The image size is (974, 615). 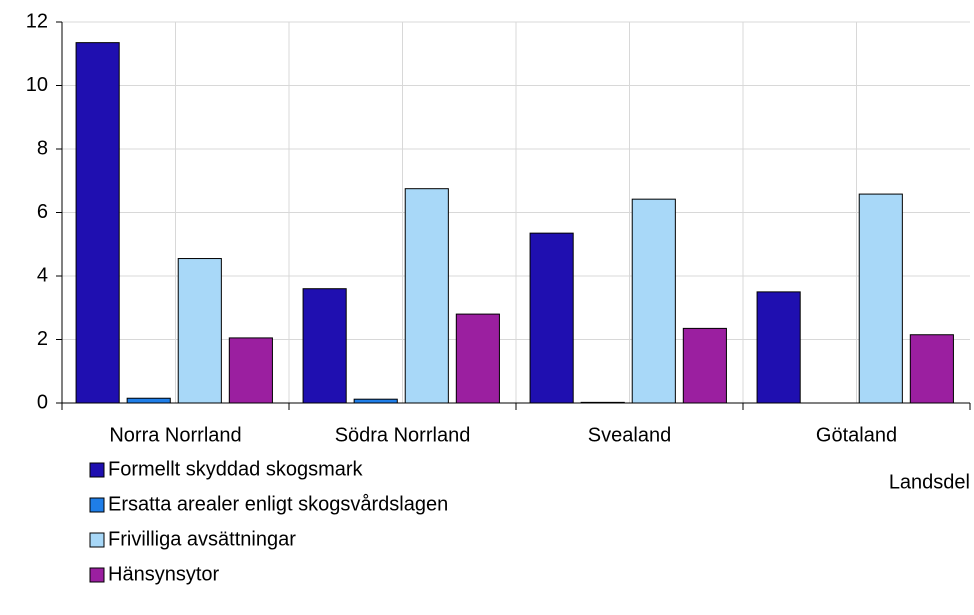 I want to click on legend-label: Frivilliga avsättningar, so click(x=202, y=539).